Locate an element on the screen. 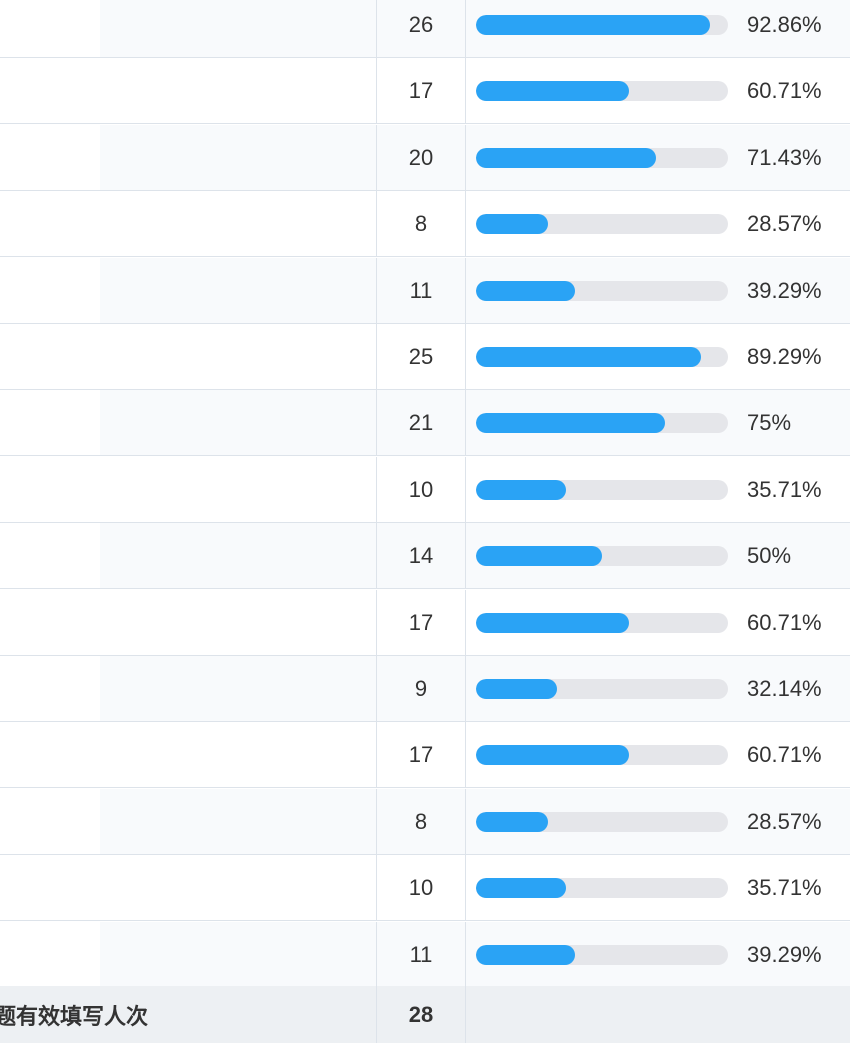 The width and height of the screenshot is (850, 1043). total-count: 28 is located at coordinates (421, 1014).